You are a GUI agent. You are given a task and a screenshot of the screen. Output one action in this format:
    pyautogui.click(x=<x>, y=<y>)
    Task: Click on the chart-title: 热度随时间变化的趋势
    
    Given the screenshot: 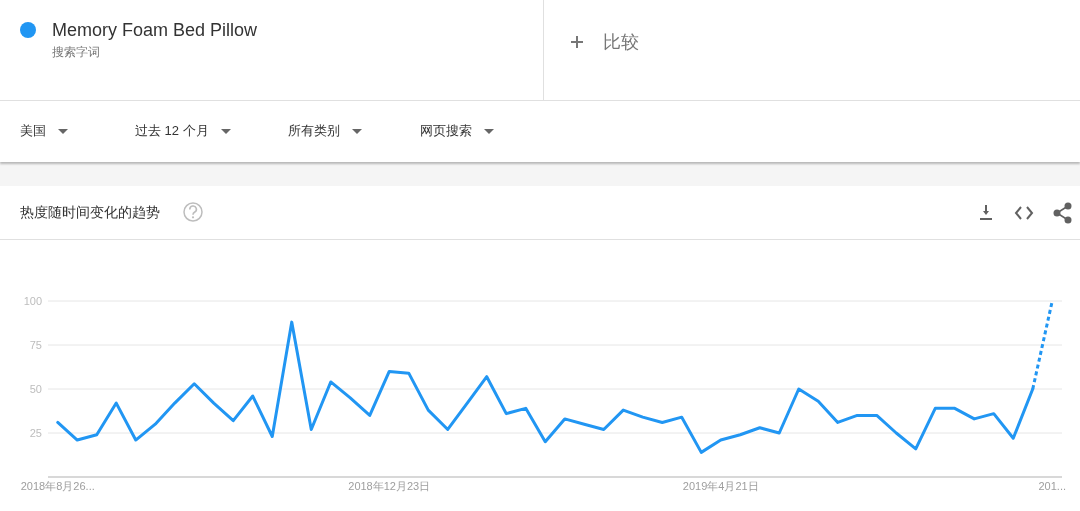 What is the action you would take?
    pyautogui.click(x=90, y=212)
    